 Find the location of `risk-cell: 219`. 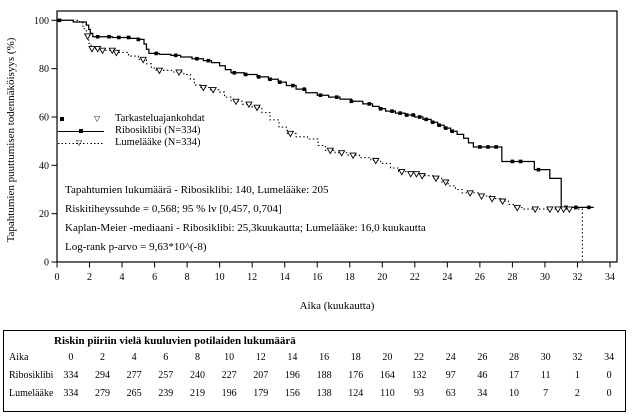

risk-cell: 219 is located at coordinates (197, 393).